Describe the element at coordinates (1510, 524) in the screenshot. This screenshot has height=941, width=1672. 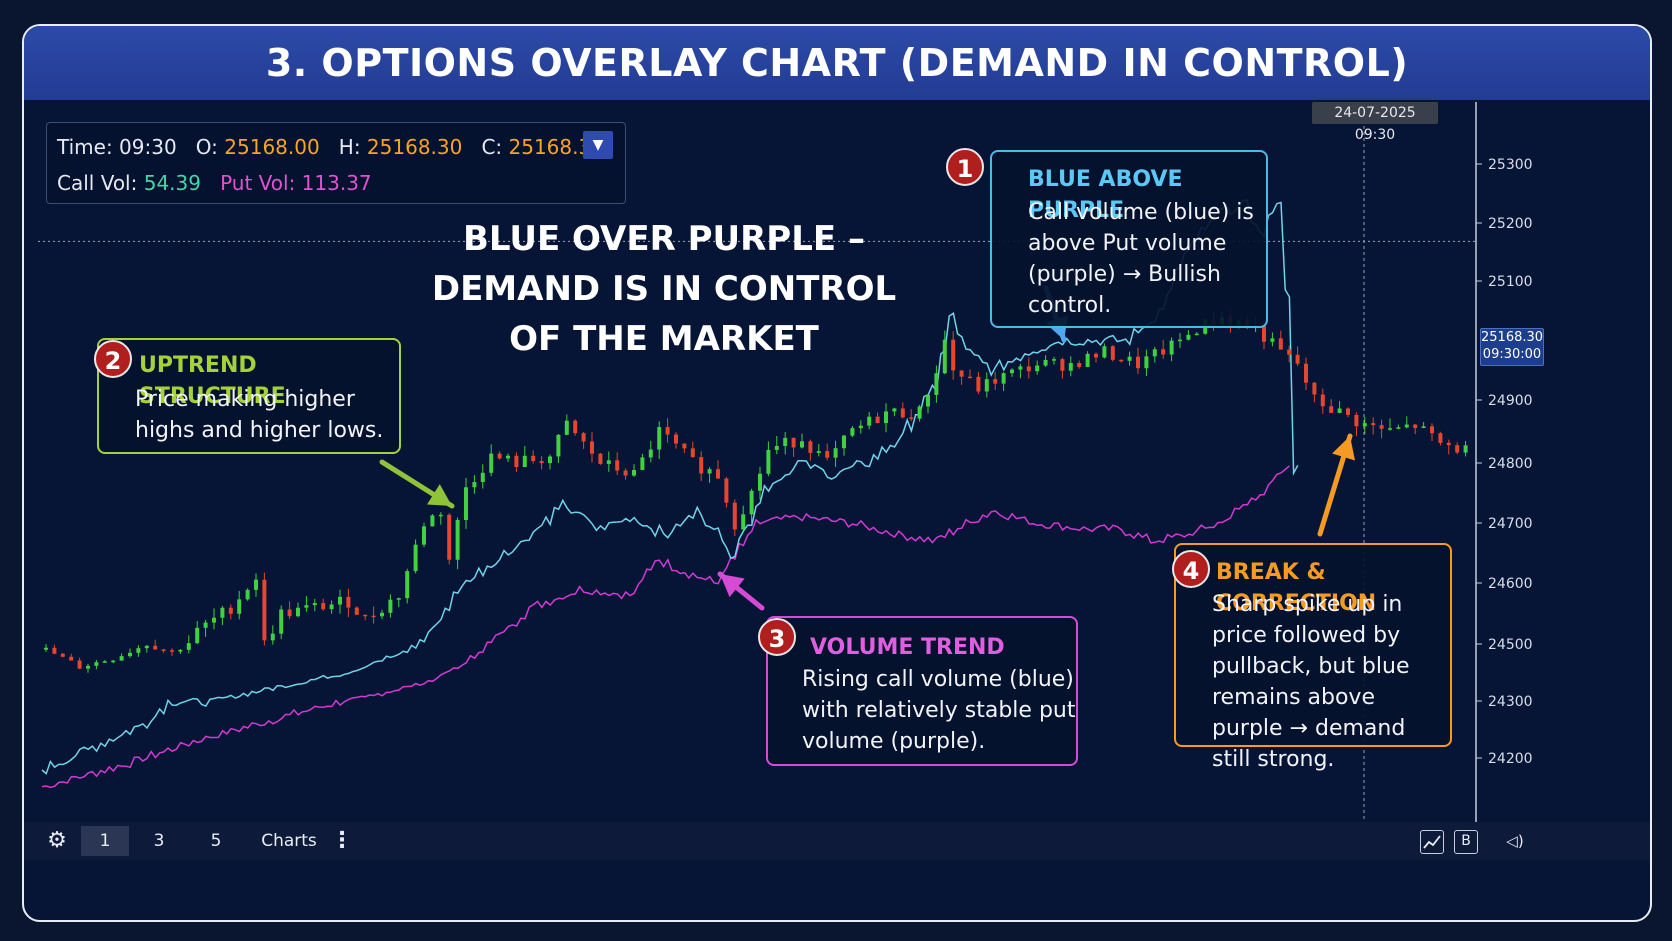
I see `y-tick-label: 24700` at that location.